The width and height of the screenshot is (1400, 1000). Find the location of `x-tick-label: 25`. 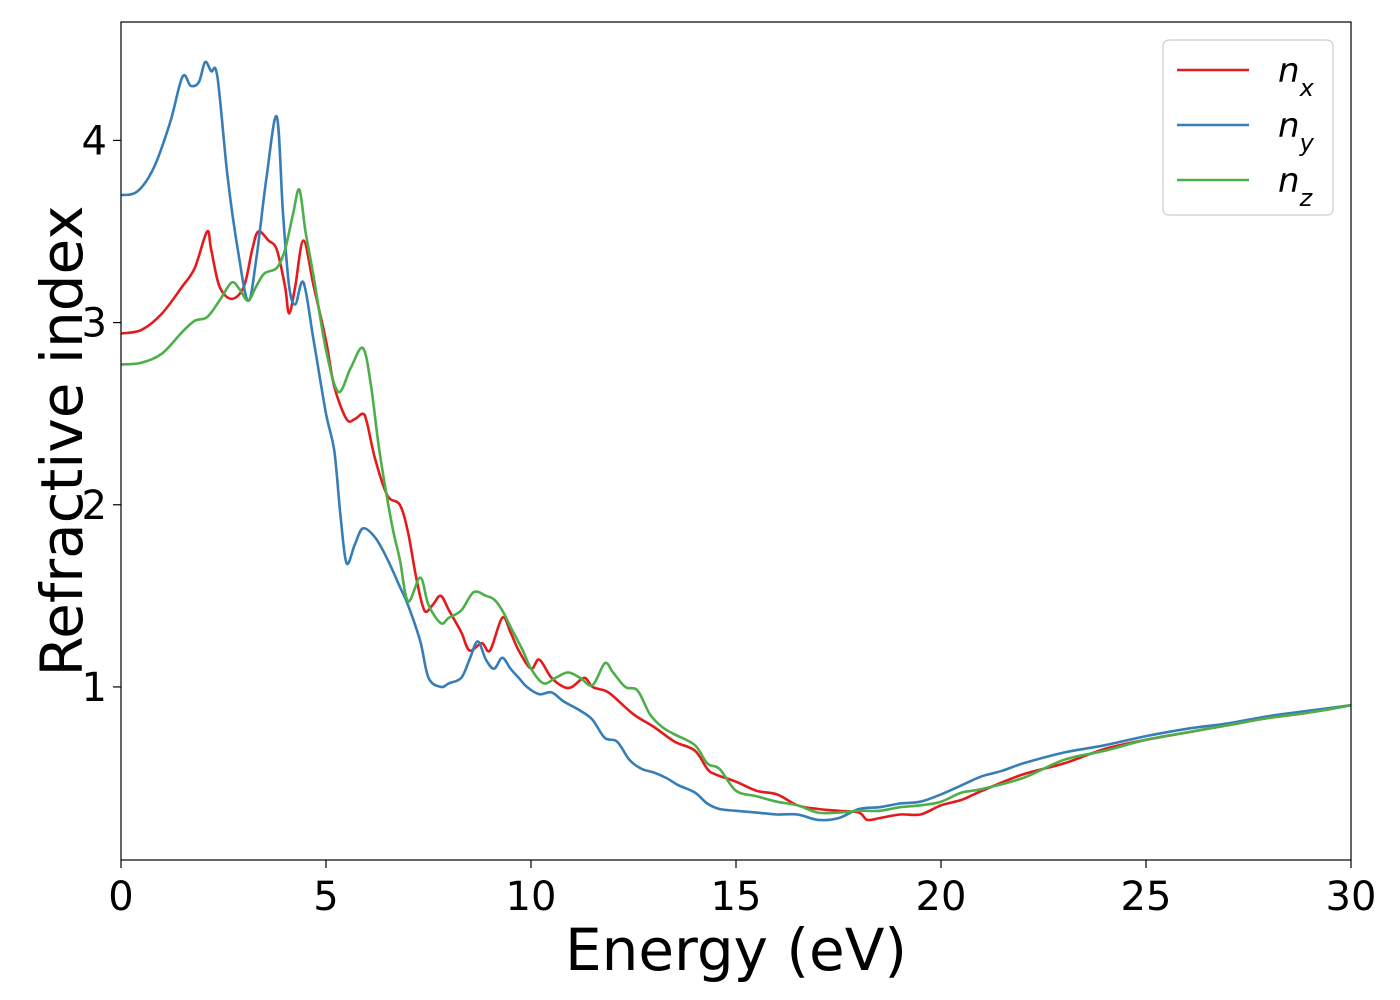

x-tick-label: 25 is located at coordinates (1146, 897).